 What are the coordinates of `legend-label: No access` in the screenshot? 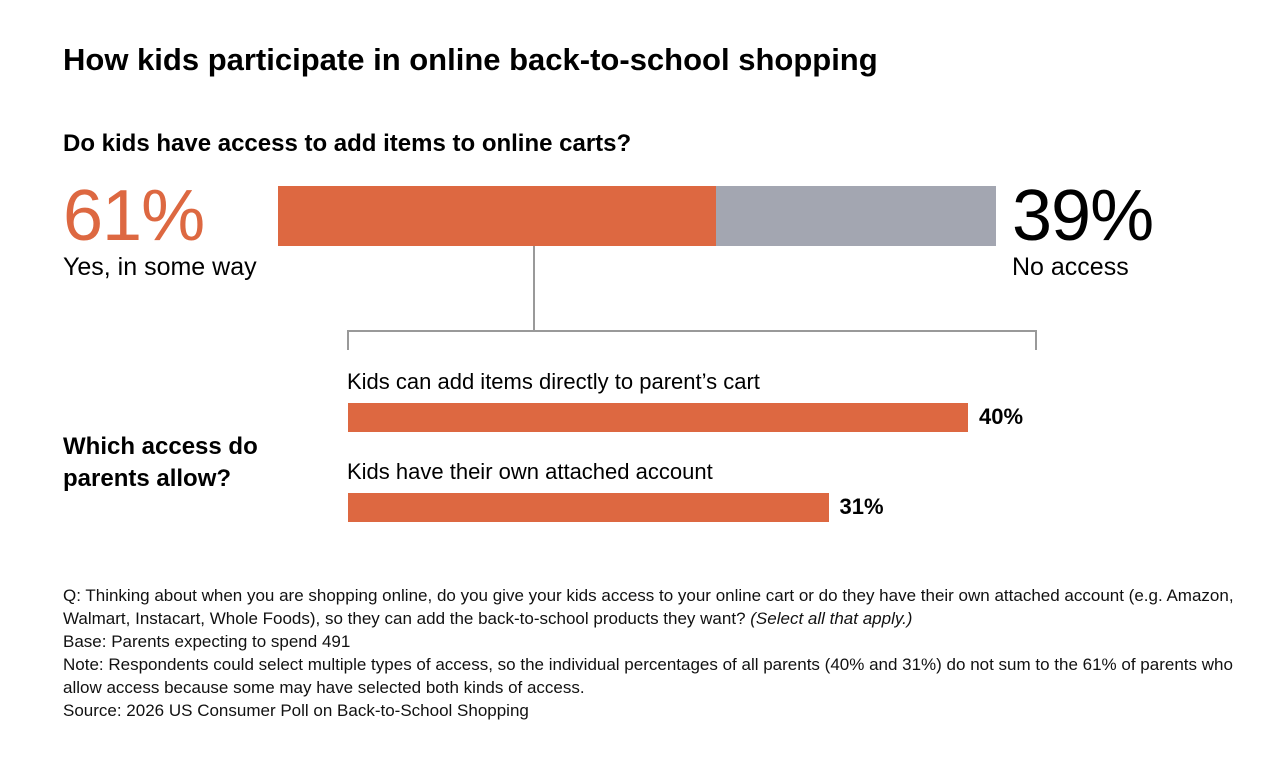 It's located at (1070, 267).